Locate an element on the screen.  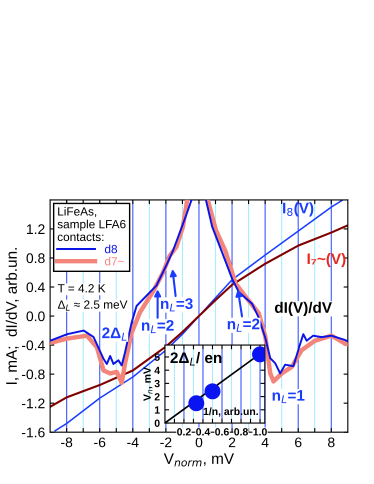
legend-title: LiFeAs, sample LFA6 contacts: is located at coordinates (92, 224).